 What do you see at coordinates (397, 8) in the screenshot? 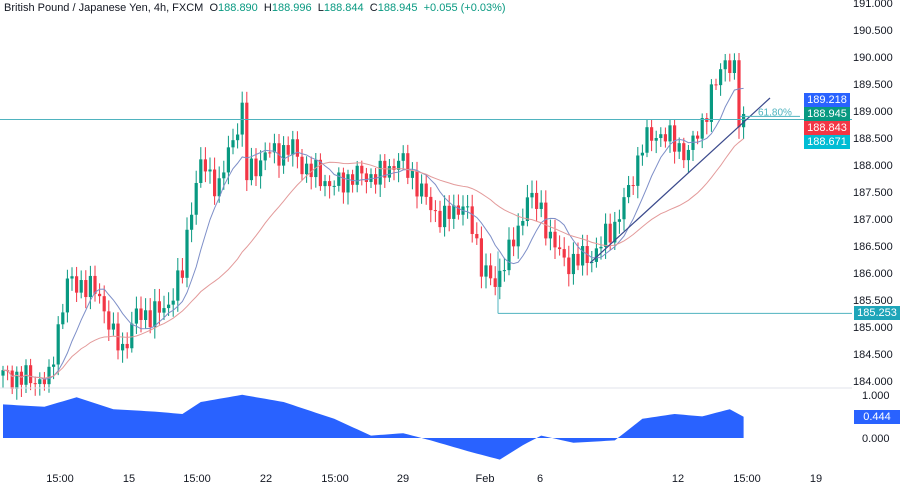
I see `close-value: 188.945` at bounding box center [397, 8].